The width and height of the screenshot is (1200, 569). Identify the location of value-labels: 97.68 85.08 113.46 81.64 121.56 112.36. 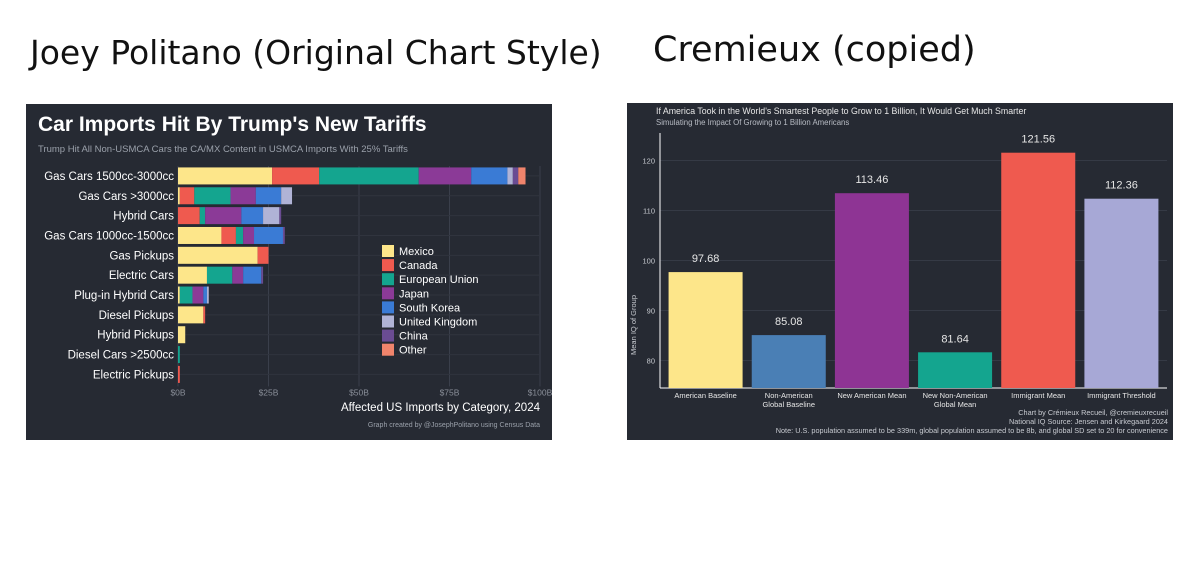
(915, 240).